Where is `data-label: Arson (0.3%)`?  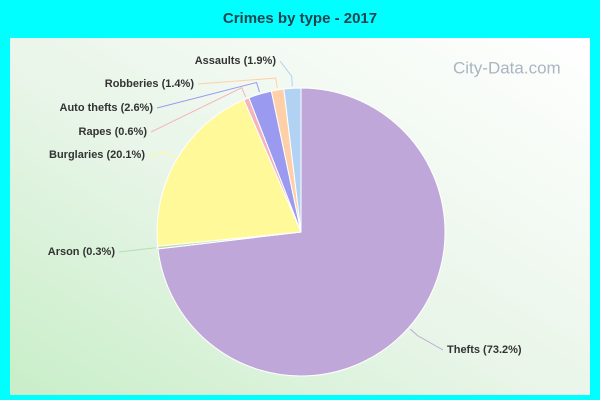
data-label: Arson (0.3%) is located at coordinates (82, 252).